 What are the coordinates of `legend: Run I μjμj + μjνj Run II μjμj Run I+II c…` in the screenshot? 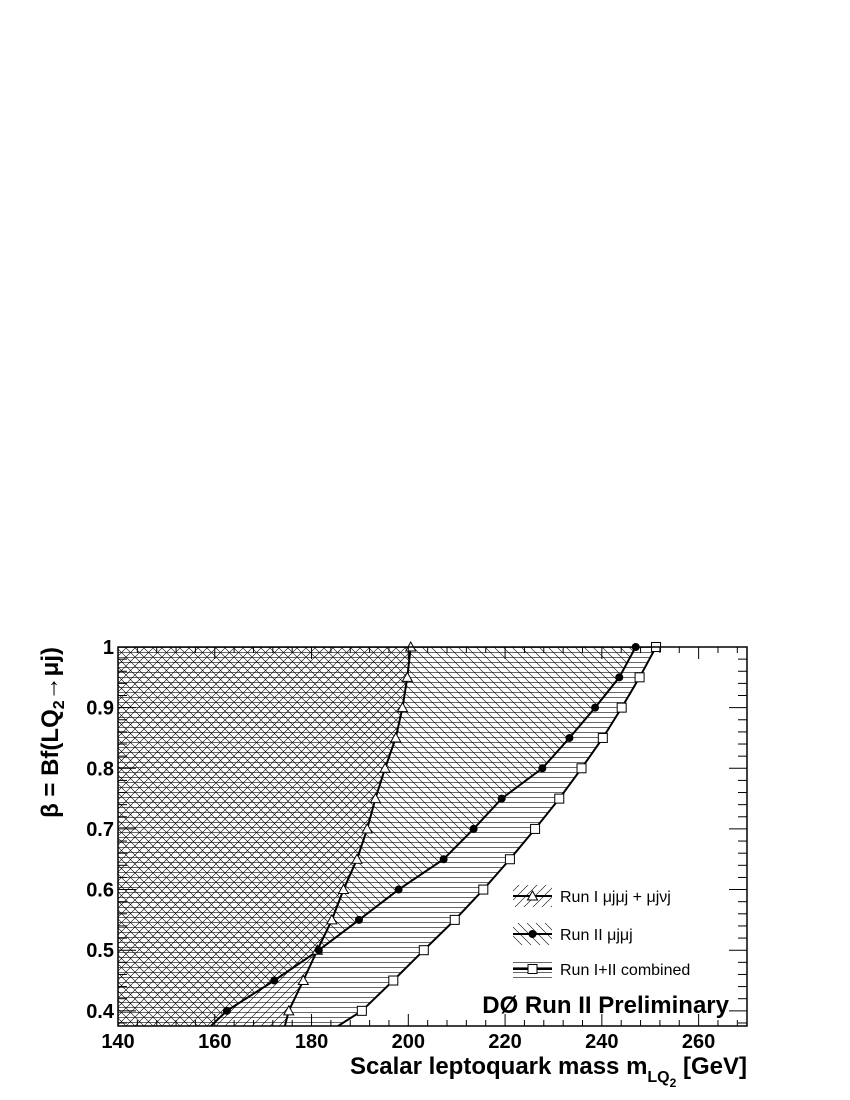 It's located at (601, 932).